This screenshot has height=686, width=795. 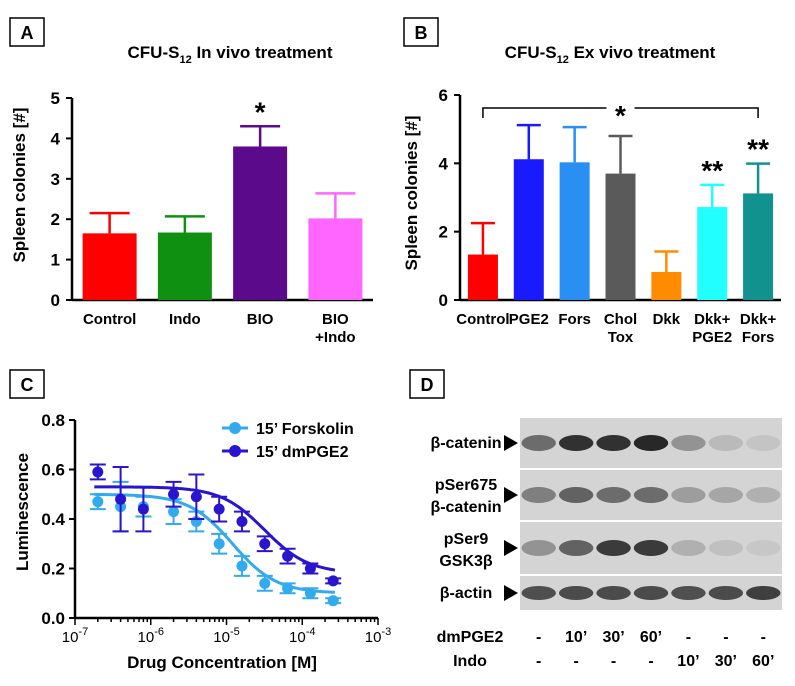 I want to click on panel-c-letter: C, so click(x=27, y=385).